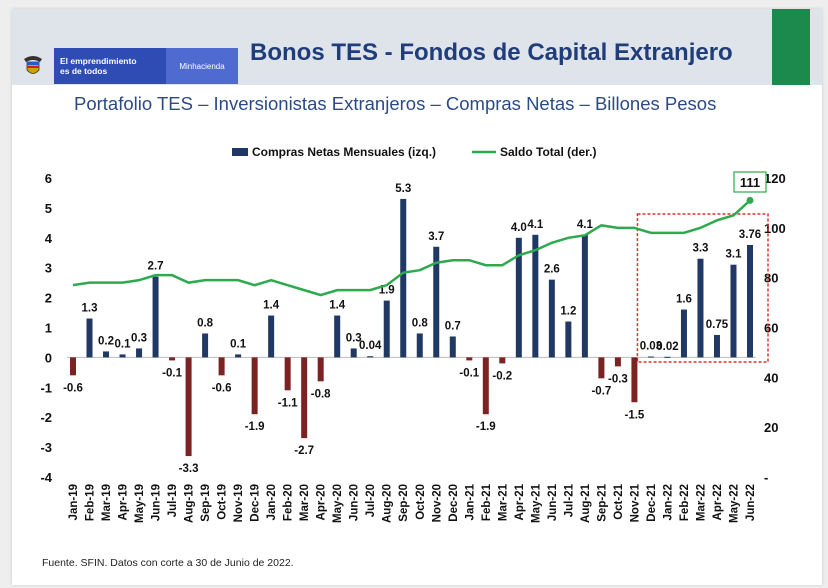 The image size is (828, 588). I want to click on x-tick-label: Jul-21, so click(569, 500).